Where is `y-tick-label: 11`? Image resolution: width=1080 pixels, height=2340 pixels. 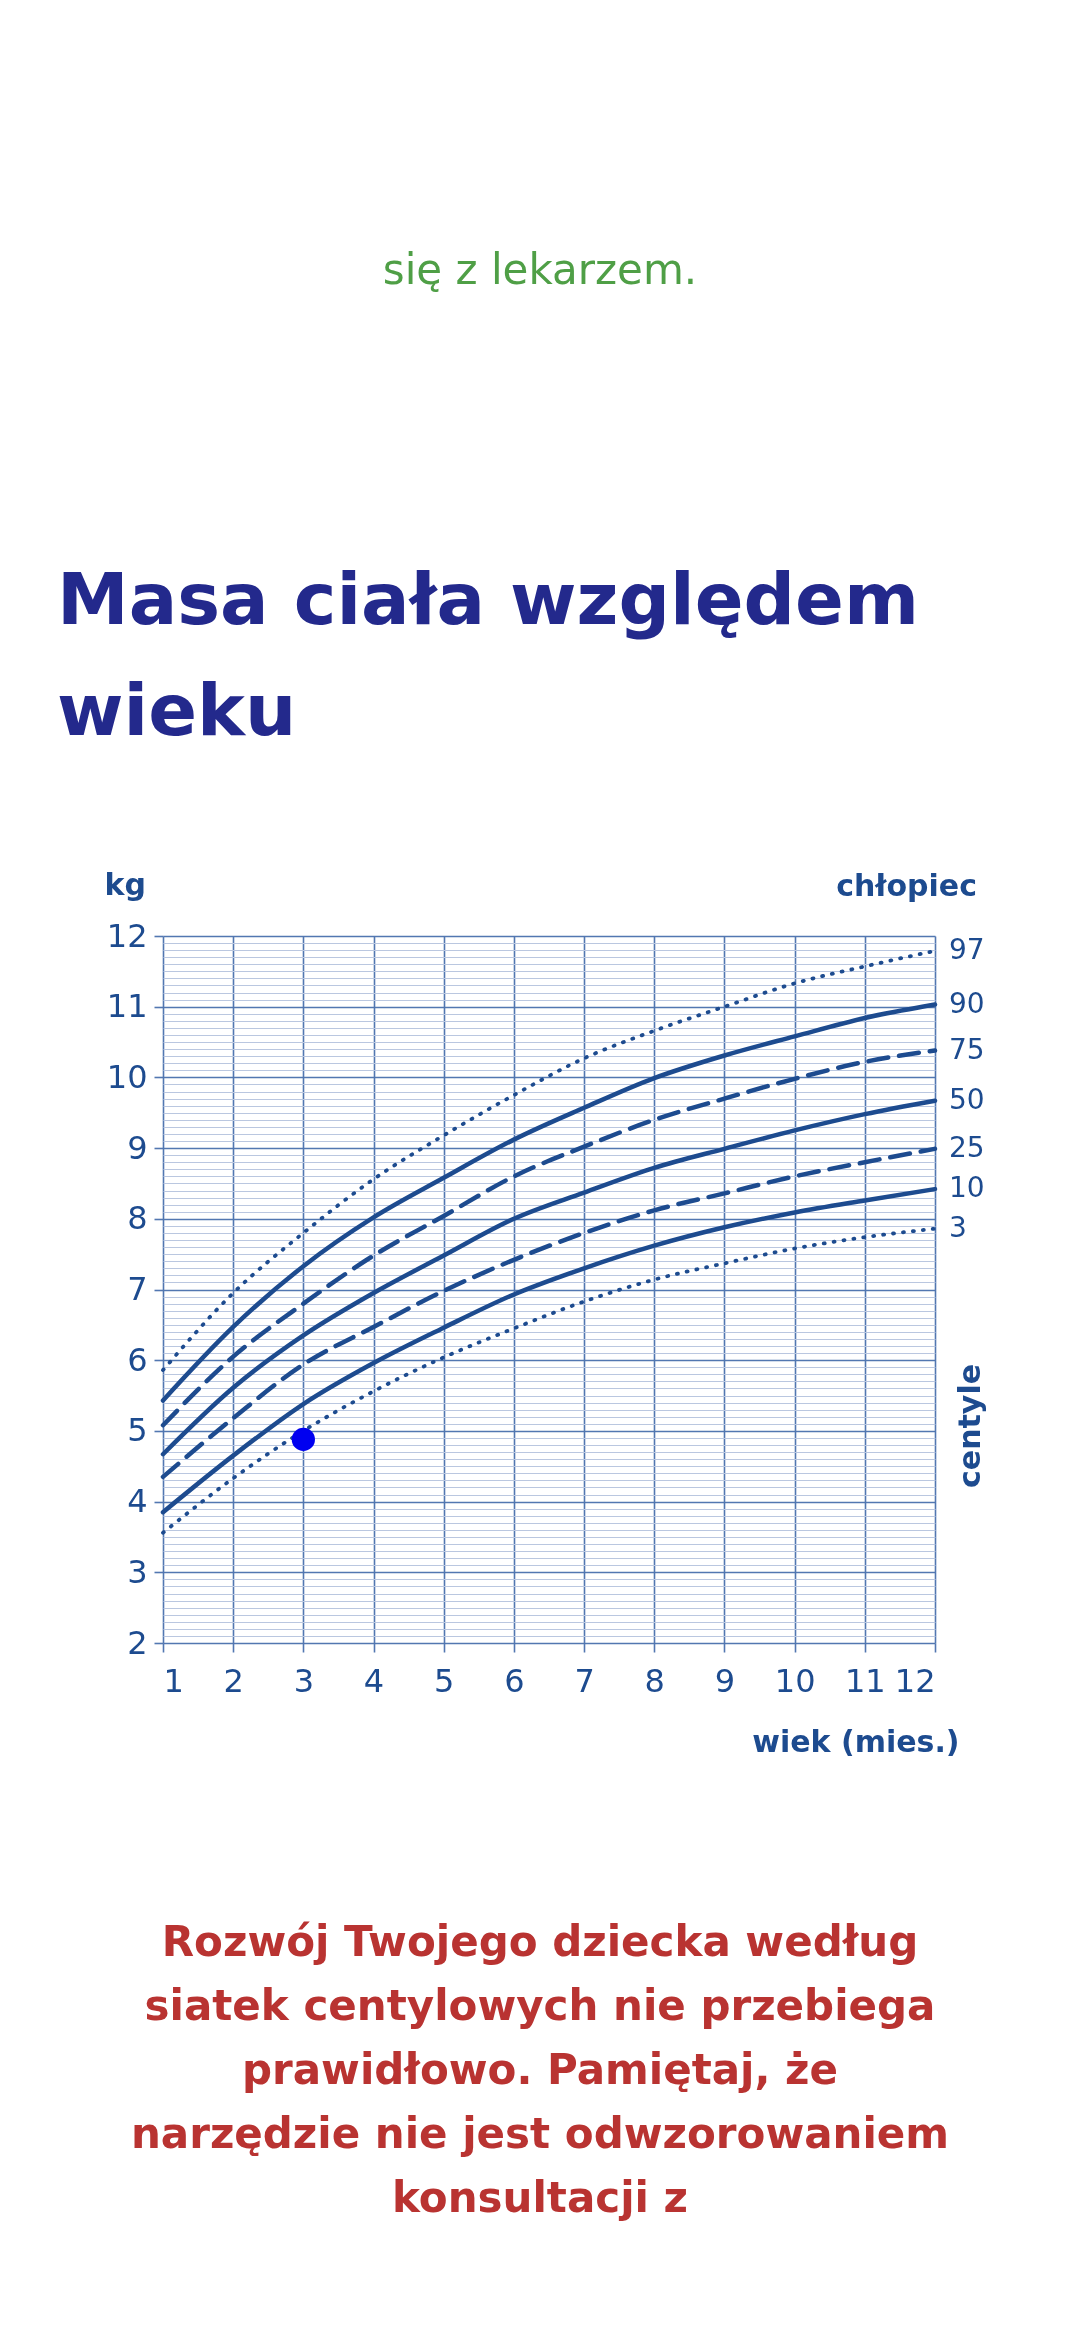 y-tick-label: 11 is located at coordinates (127, 1006).